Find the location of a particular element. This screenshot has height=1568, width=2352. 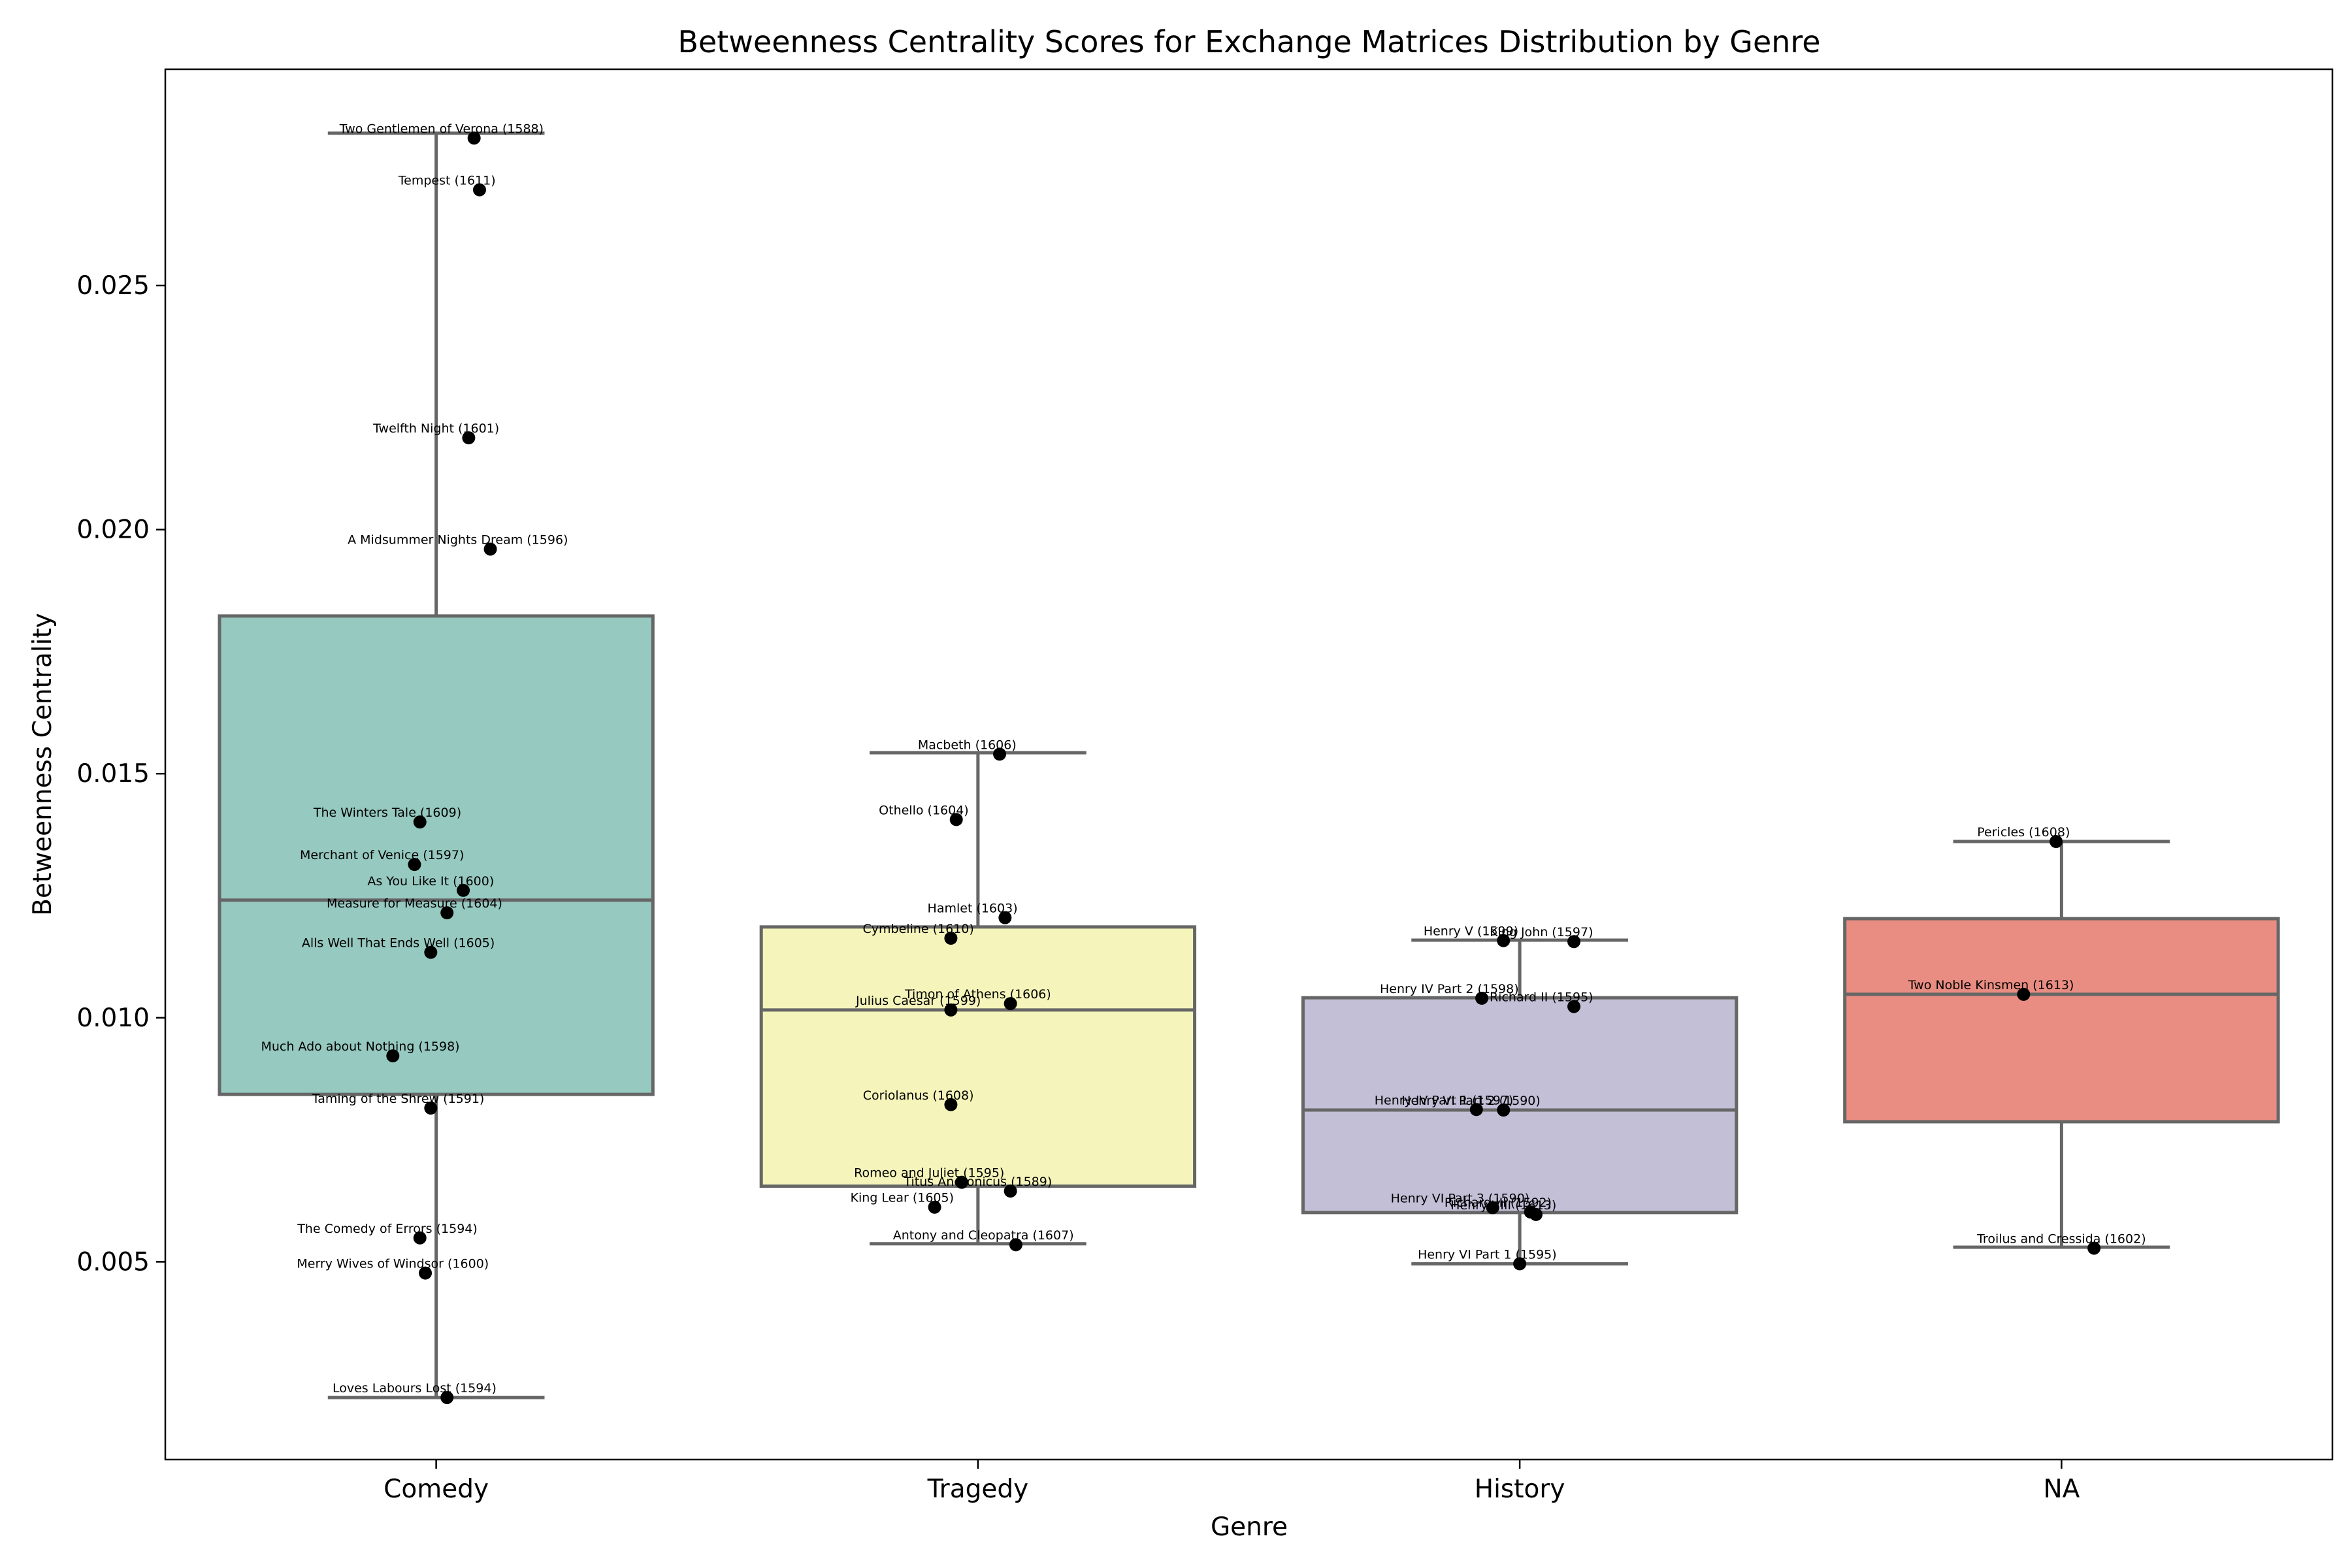

box-tragedy is located at coordinates (978, 998).